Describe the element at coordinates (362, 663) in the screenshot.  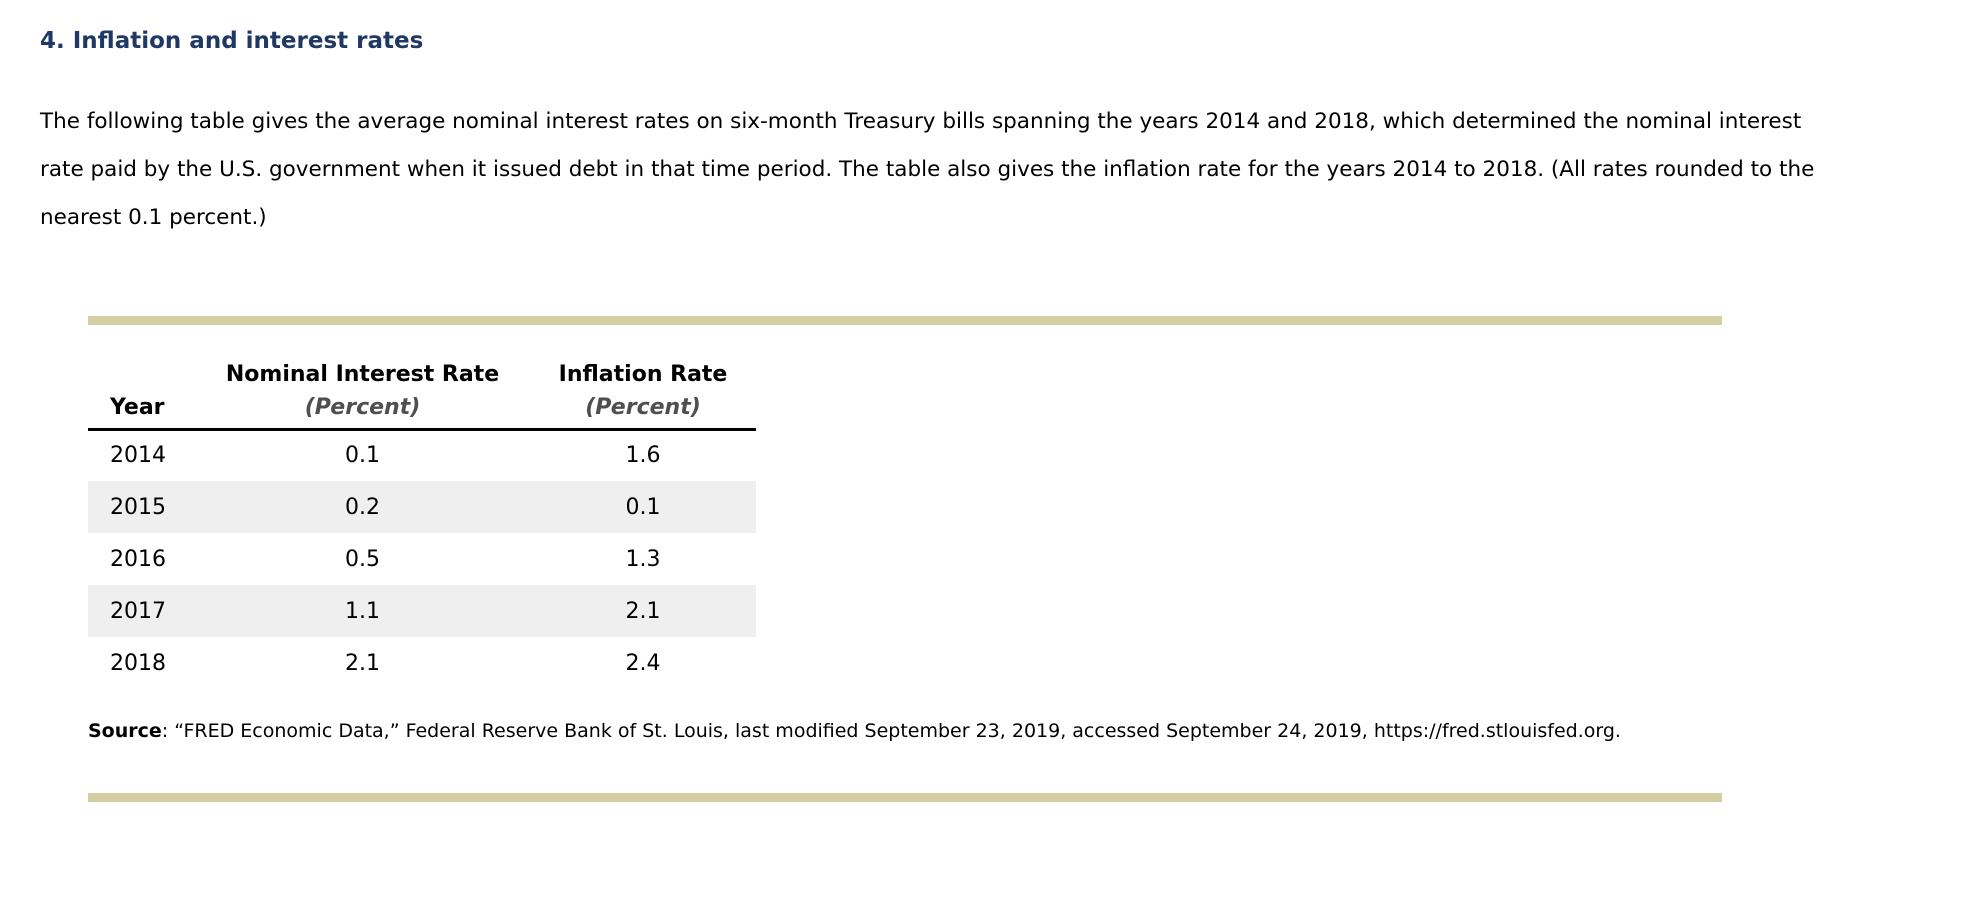
I see `nominal-rate-cell: 2.1` at that location.